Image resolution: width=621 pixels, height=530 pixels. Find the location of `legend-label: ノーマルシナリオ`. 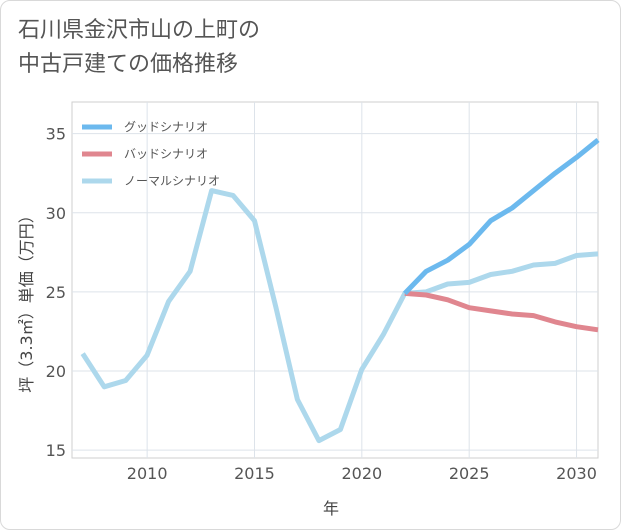

legend-label: ノーマルシナリオ is located at coordinates (172, 181).